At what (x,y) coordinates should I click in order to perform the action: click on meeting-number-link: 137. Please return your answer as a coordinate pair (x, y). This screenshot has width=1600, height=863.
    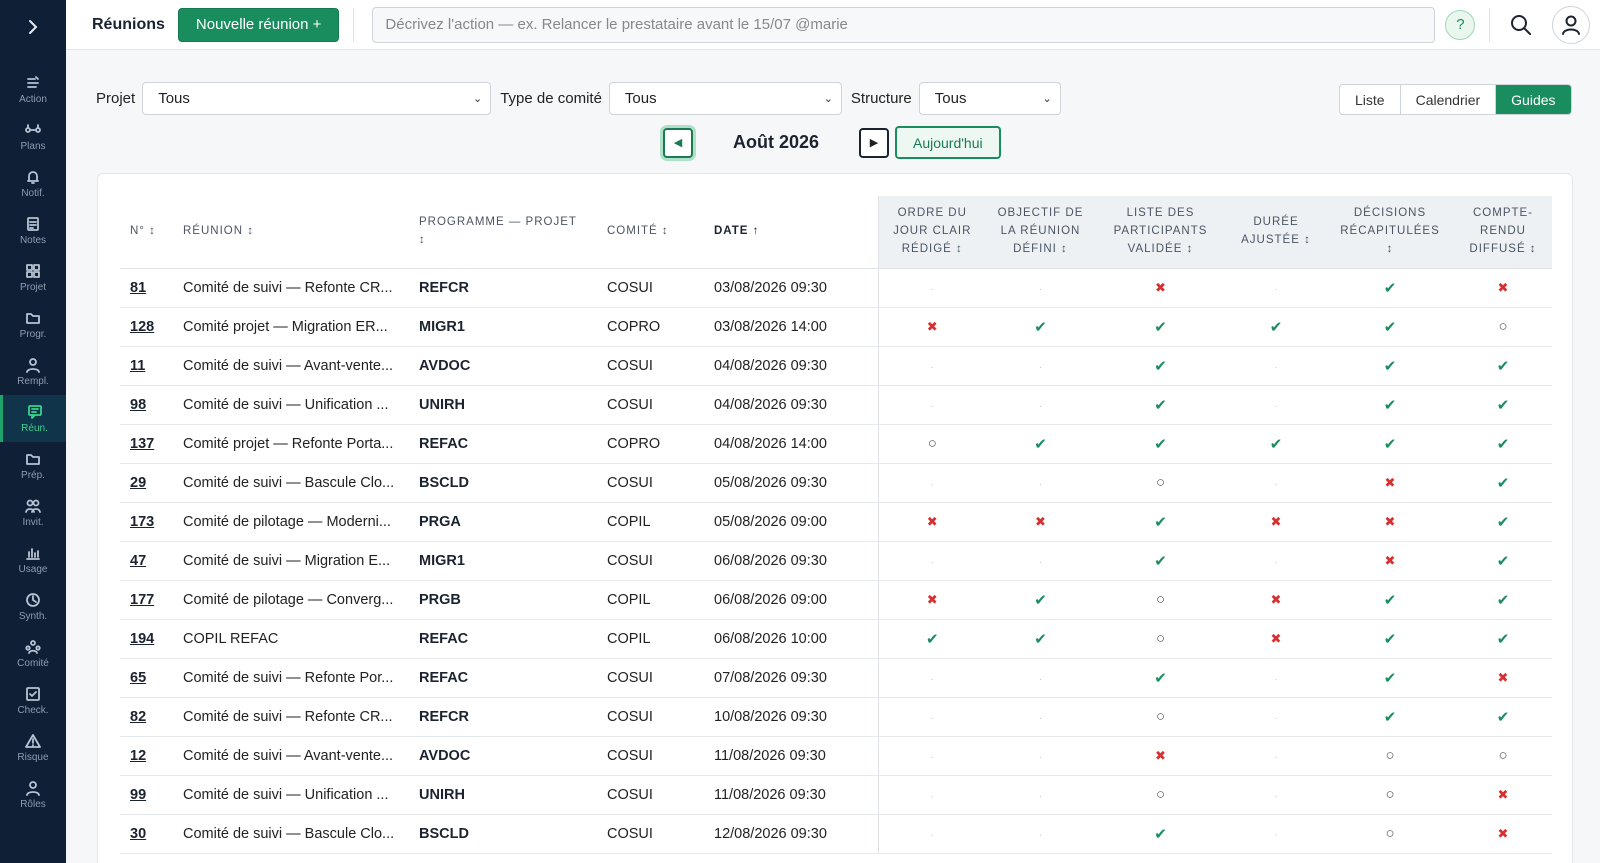
    Looking at the image, I should click on (142, 443).